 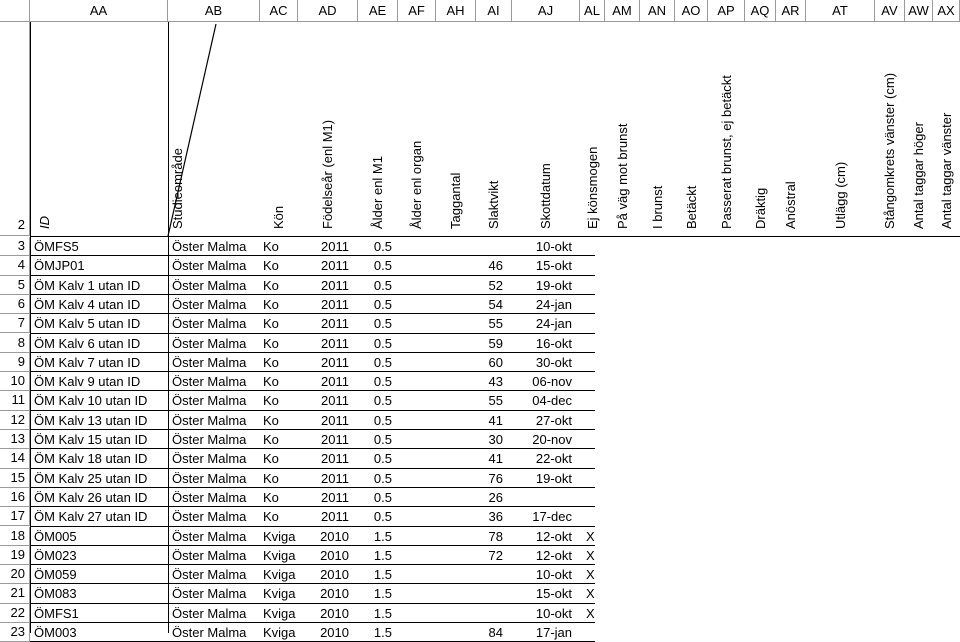 I want to click on row-header: 12, so click(x=15, y=420).